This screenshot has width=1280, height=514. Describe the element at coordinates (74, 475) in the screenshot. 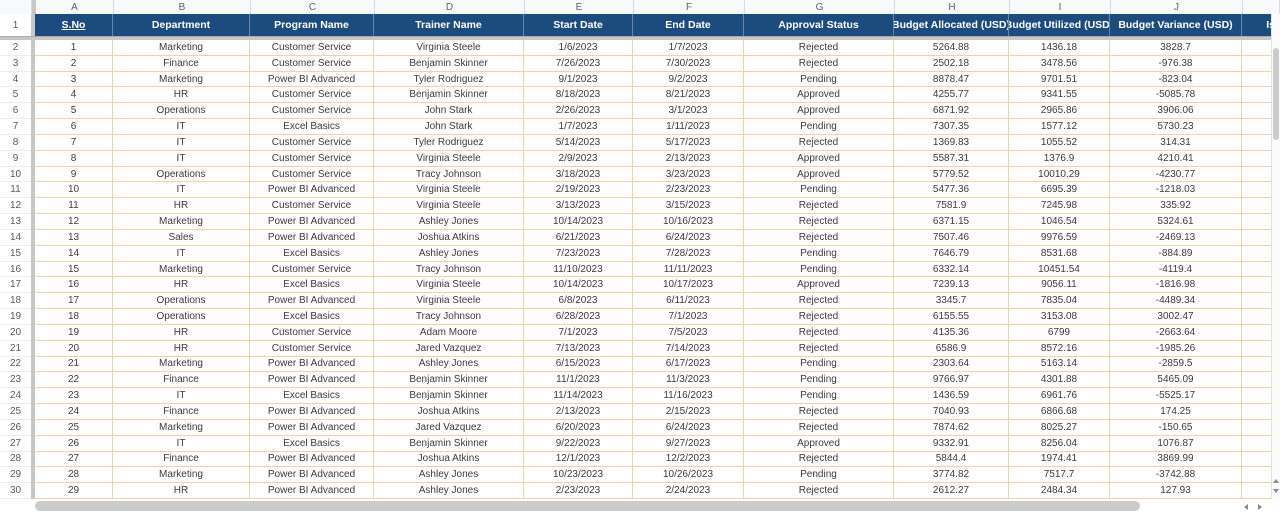

I see `cell-A29: 28` at that location.